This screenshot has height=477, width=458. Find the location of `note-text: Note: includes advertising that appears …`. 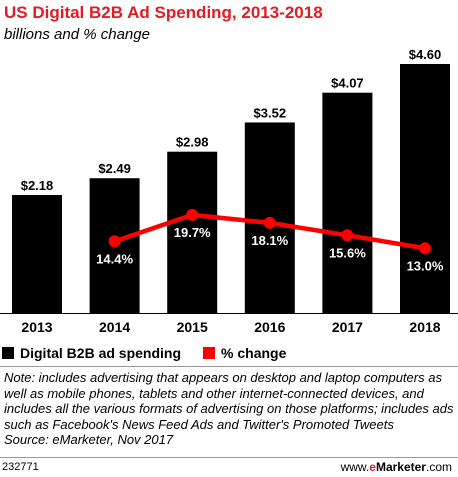

note-text: Note: includes advertising that appears … is located at coordinates (229, 401).